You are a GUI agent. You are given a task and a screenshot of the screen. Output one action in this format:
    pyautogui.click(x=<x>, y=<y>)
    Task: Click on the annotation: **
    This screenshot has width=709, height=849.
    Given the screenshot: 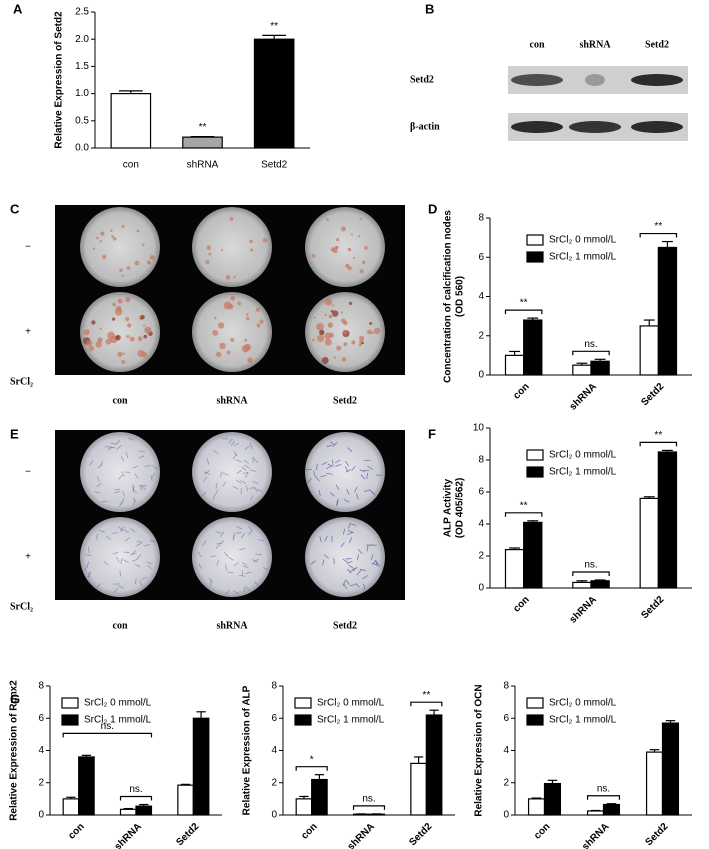 What is the action you would take?
    pyautogui.click(x=658, y=226)
    